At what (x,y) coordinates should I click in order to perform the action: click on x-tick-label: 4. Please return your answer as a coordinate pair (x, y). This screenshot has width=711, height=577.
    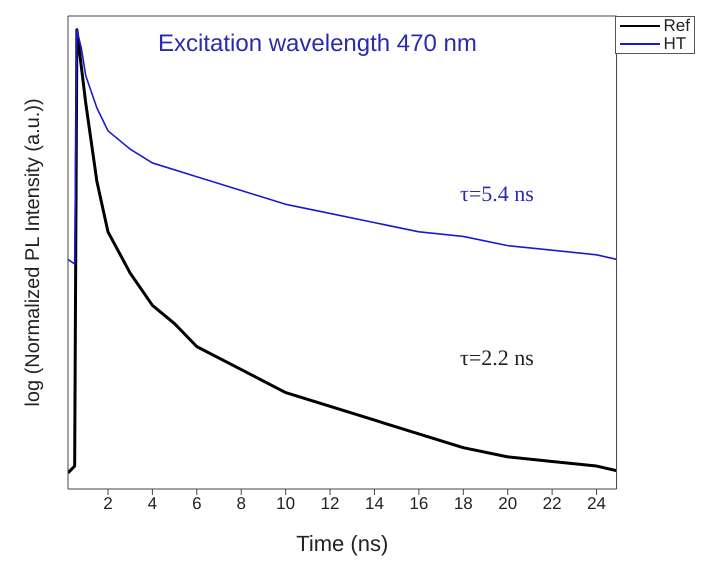
    Looking at the image, I should click on (153, 504).